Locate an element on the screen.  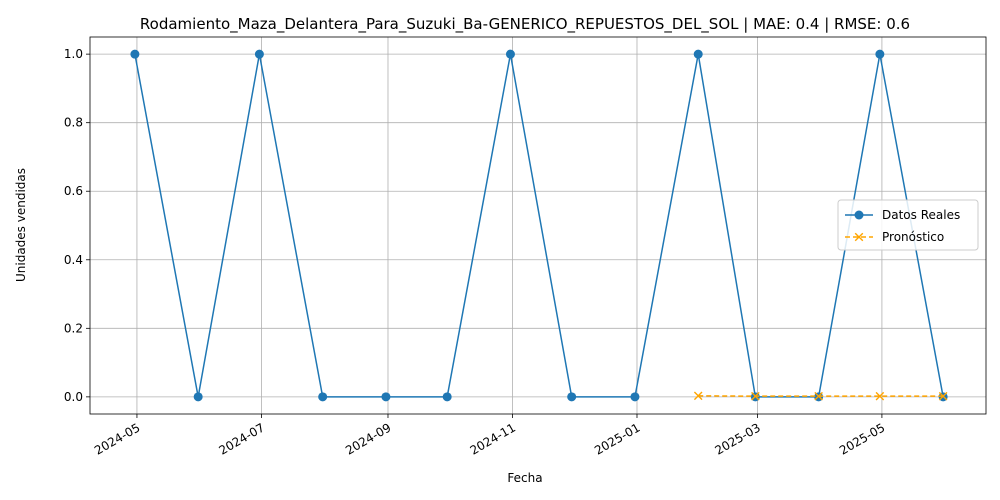
legend-marker-pronostico is located at coordinates (859, 237).